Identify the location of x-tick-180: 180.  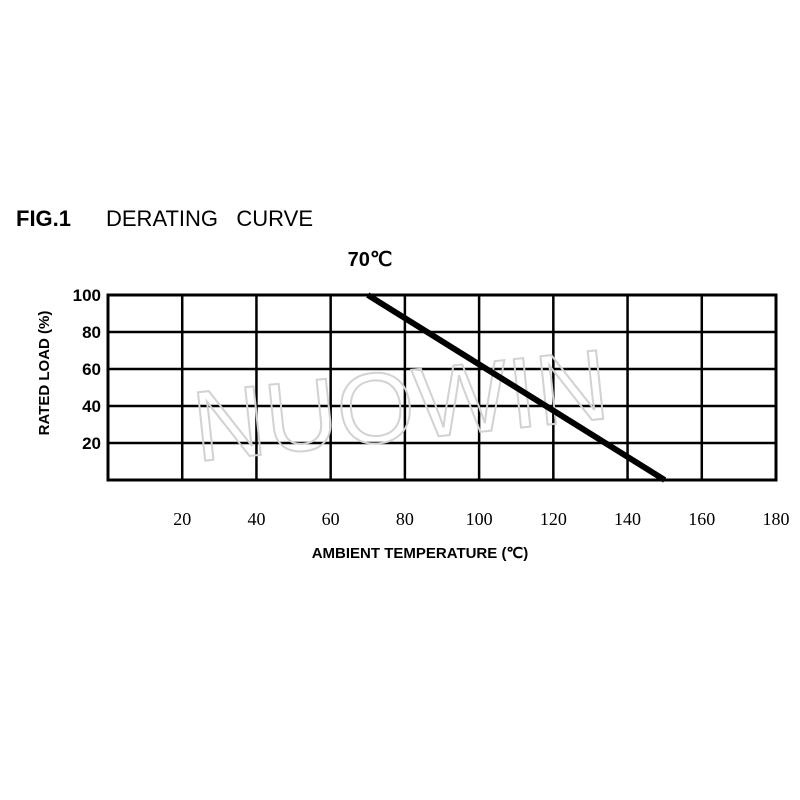
(776, 519).